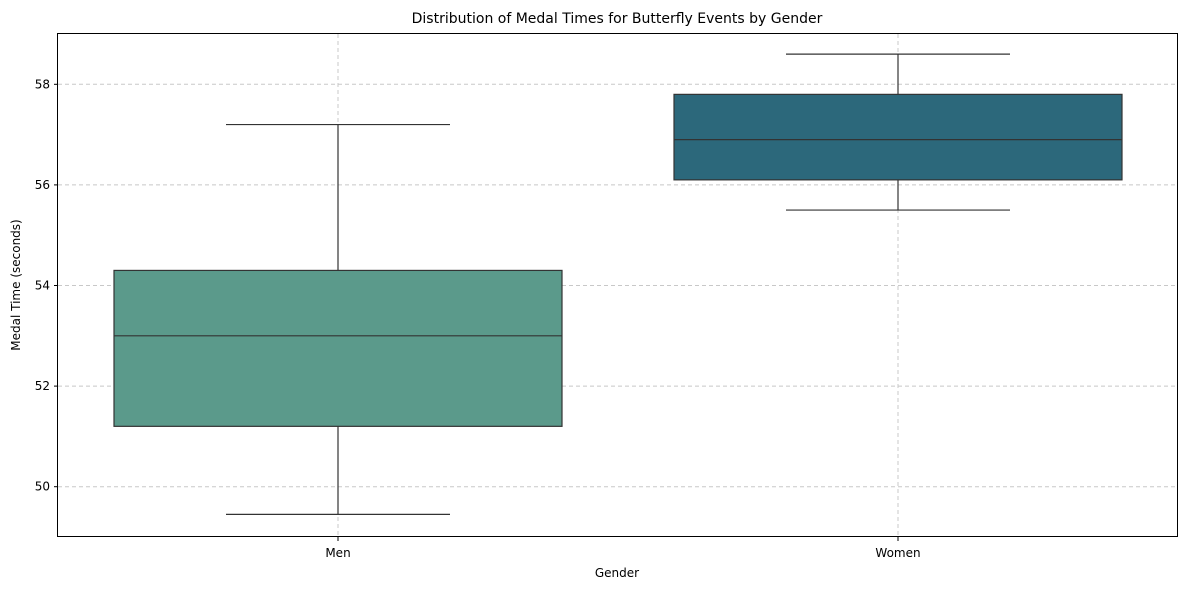 This screenshot has height=590, width=1189. Describe the element at coordinates (42, 487) in the screenshot. I see `y-tick-label: 50` at that location.